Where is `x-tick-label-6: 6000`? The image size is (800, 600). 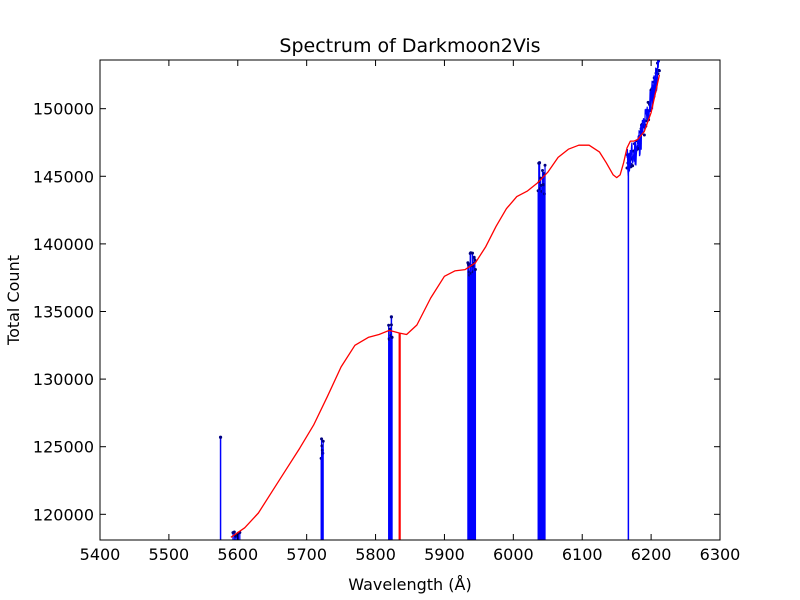 x-tick-label-6: 6000 is located at coordinates (513, 554).